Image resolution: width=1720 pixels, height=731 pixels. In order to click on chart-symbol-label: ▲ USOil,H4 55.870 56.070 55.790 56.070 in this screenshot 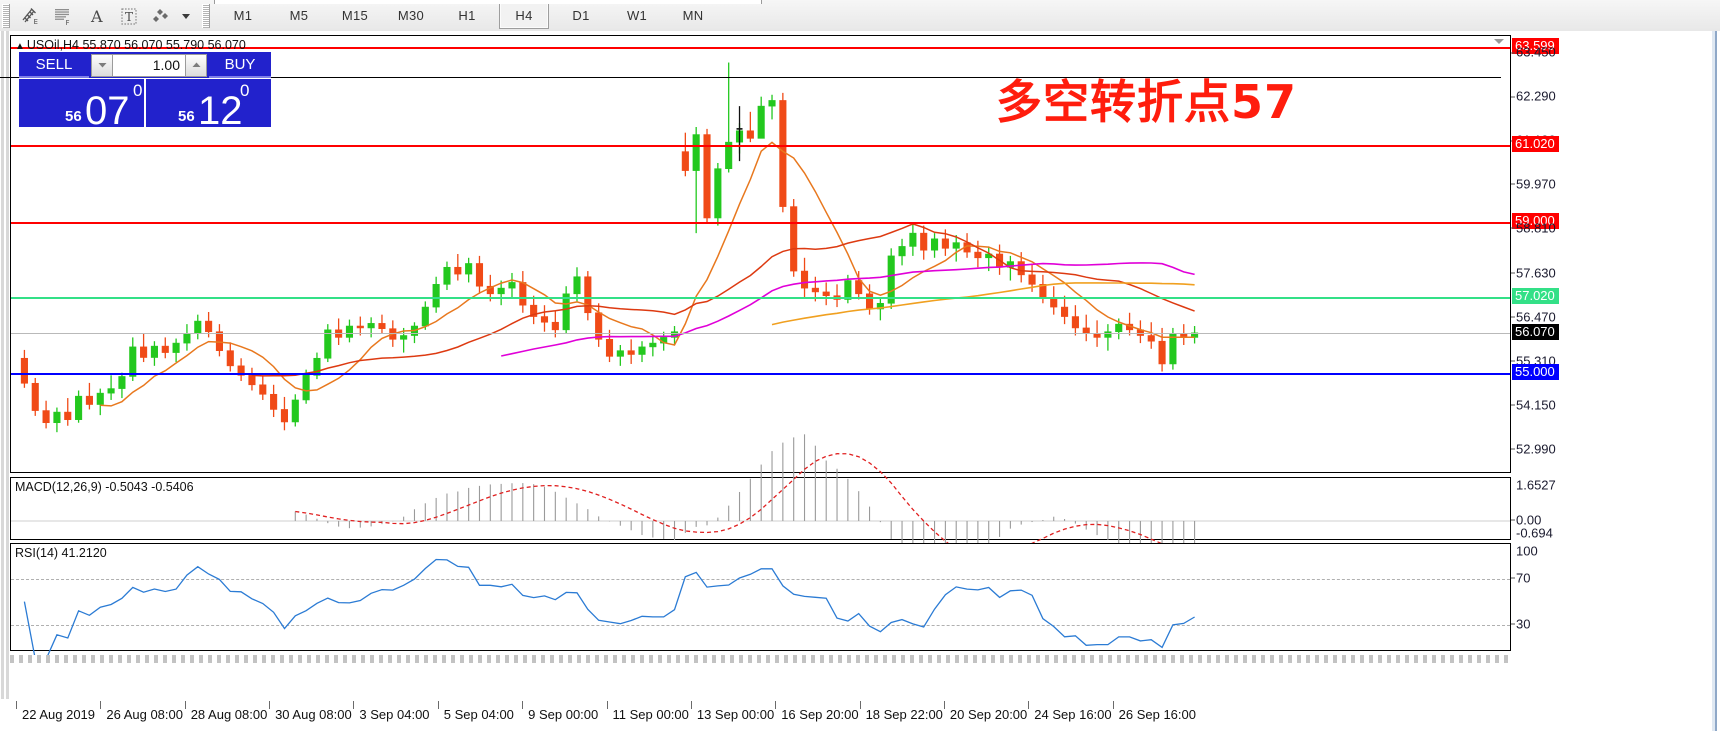, I will do `click(130, 45)`.